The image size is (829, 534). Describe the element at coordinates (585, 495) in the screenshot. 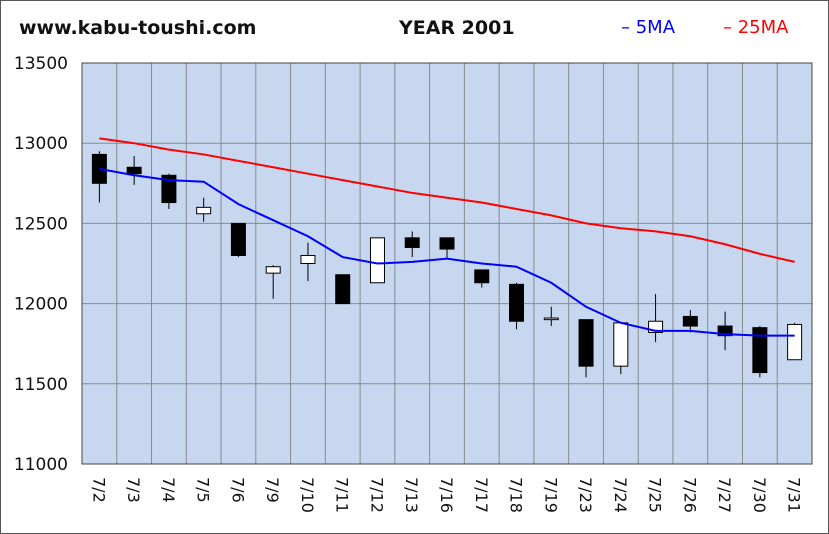

I see `x-tick-label: 7/23` at that location.